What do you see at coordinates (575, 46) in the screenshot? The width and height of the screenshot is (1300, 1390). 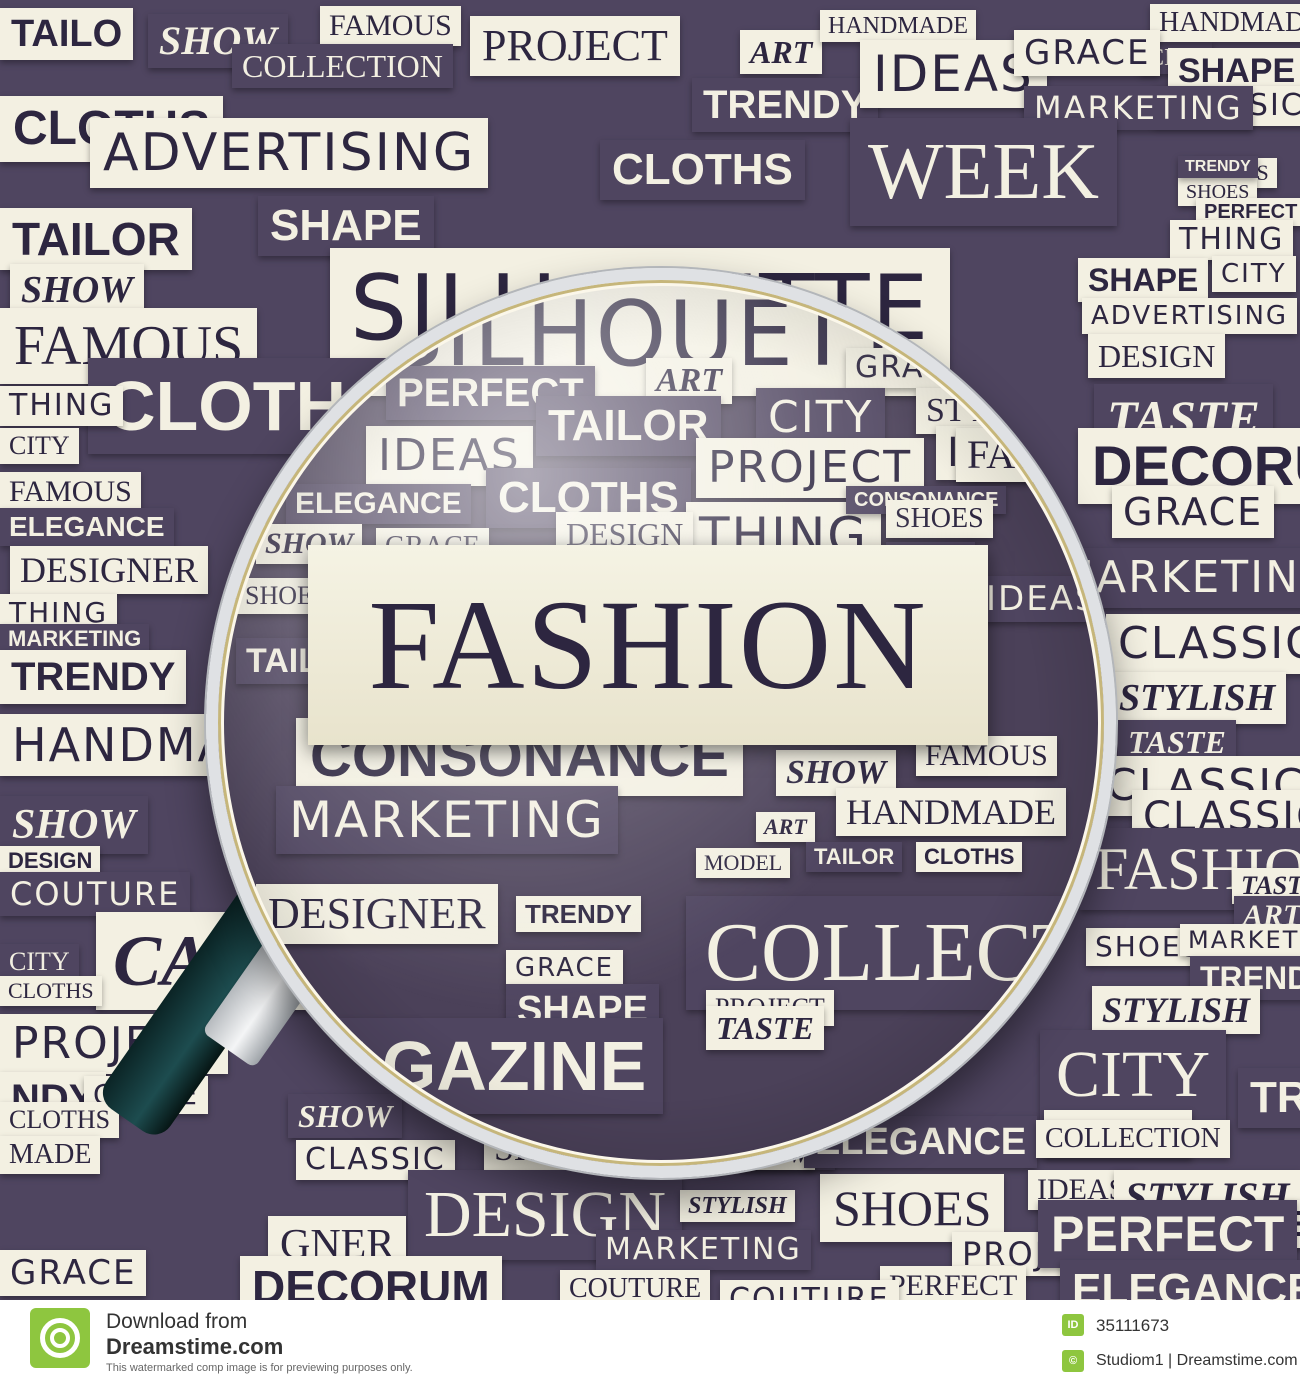 I see `bg-word-project: PROJECT` at bounding box center [575, 46].